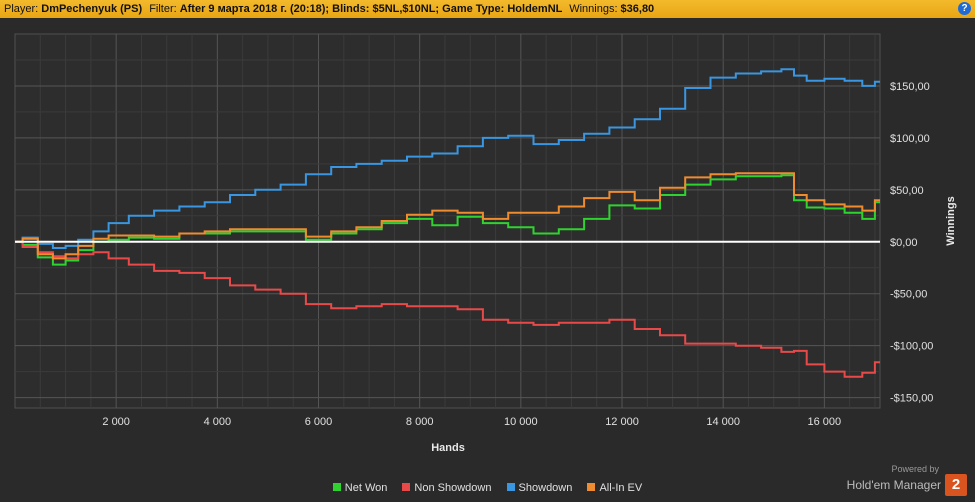 This screenshot has width=975, height=502. Describe the element at coordinates (622, 422) in the screenshot. I see `x-tick-label: 12 000` at that location.